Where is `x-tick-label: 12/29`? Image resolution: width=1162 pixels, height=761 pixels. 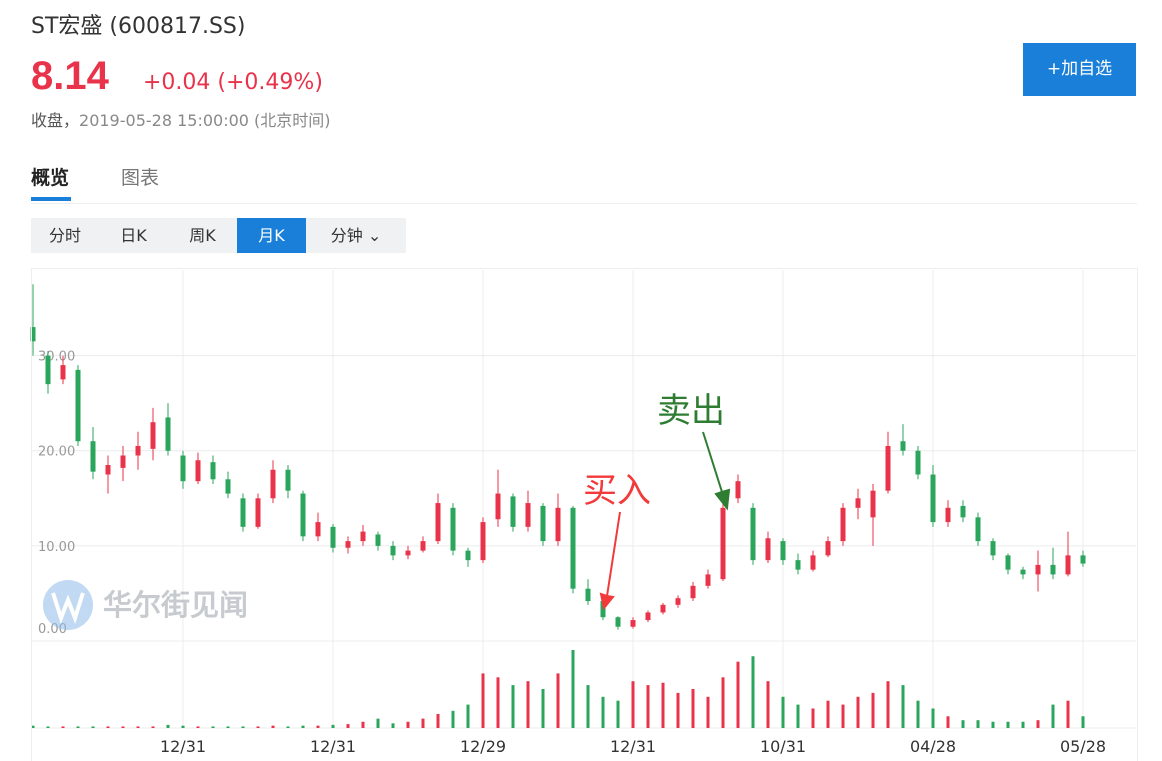
x-tick-label: 12/29 is located at coordinates (483, 746).